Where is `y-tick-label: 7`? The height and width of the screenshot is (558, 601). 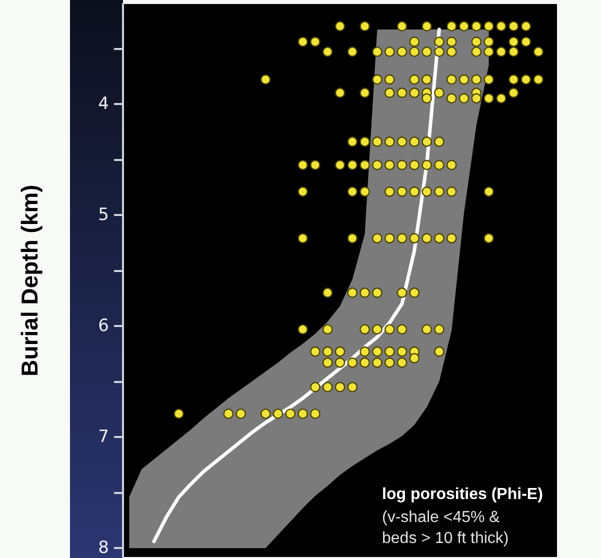
y-tick-label: 7 is located at coordinates (103, 437).